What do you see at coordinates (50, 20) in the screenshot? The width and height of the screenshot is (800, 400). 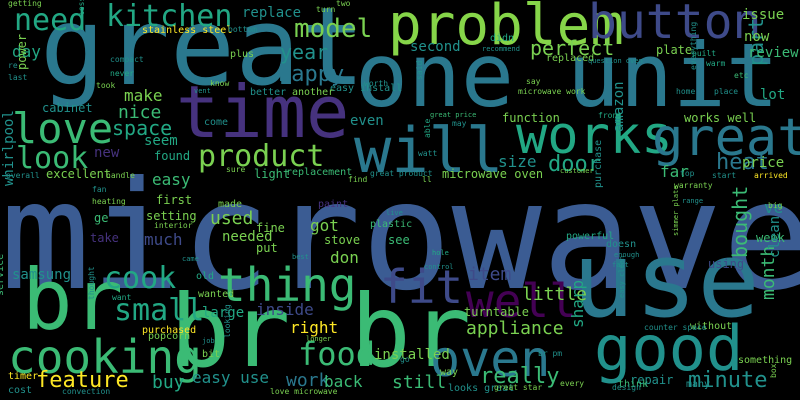 I see `word-need: need` at bounding box center [50, 20].